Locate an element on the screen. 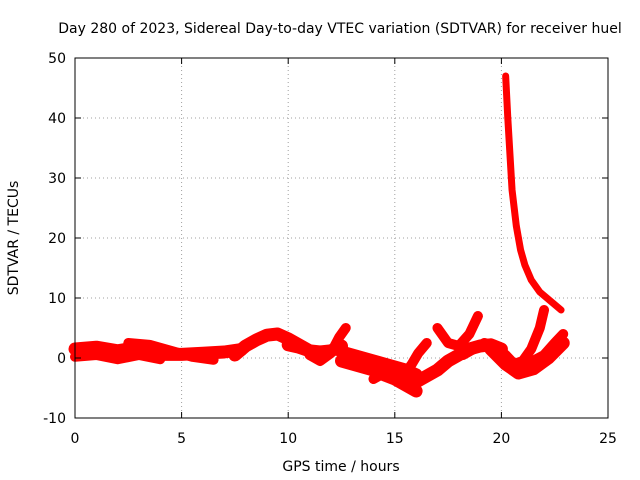  y-tick-label: 0 is located at coordinates (61, 359).